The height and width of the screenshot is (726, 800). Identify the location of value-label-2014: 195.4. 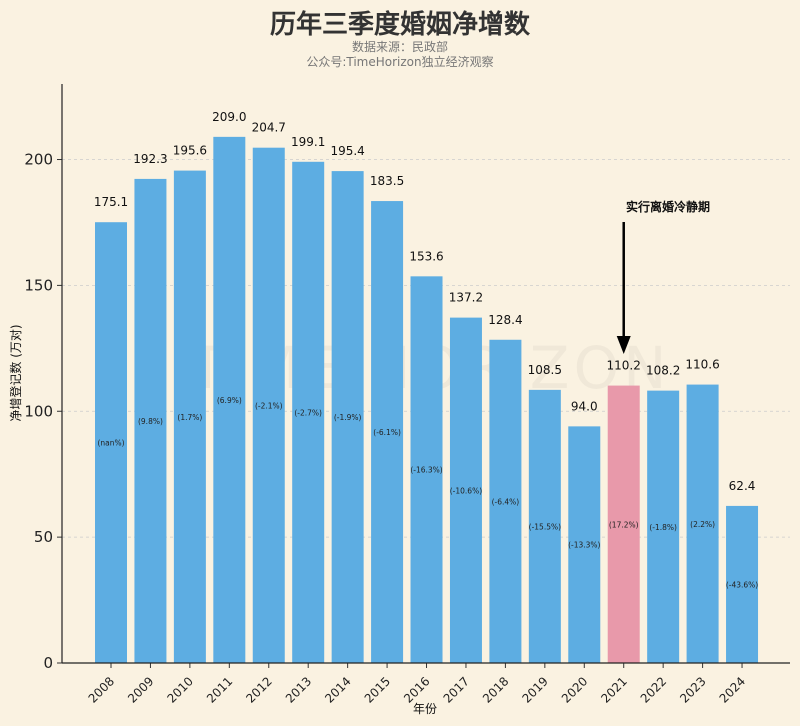
(347, 151).